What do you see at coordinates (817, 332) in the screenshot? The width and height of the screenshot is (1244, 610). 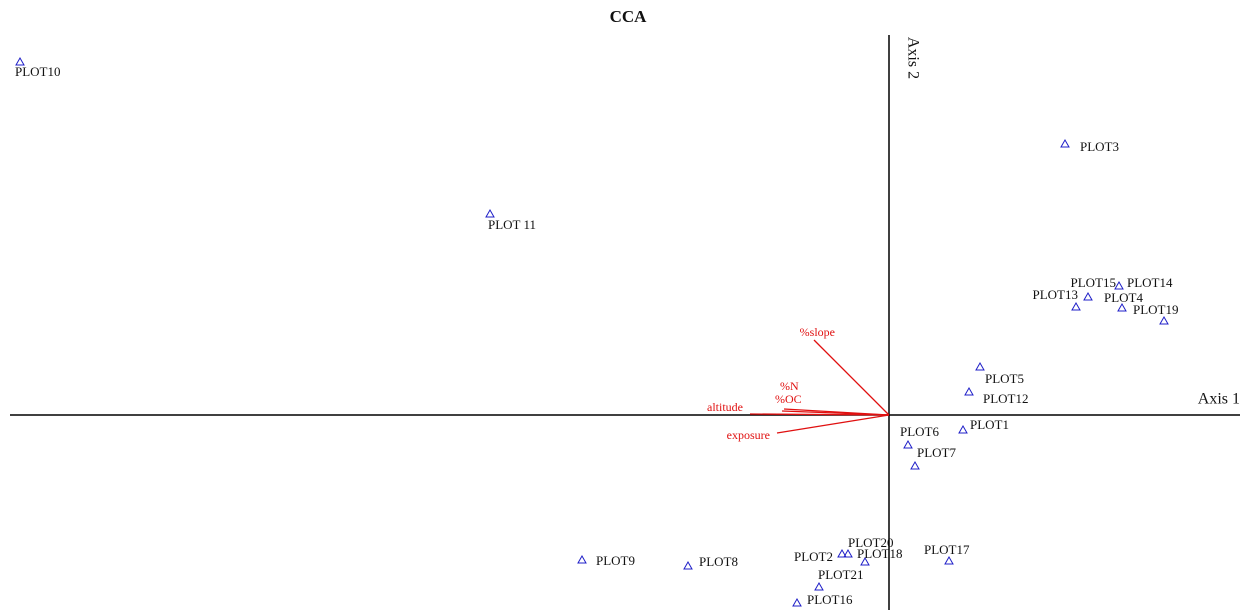 I see `arrow-label: %slope` at bounding box center [817, 332].